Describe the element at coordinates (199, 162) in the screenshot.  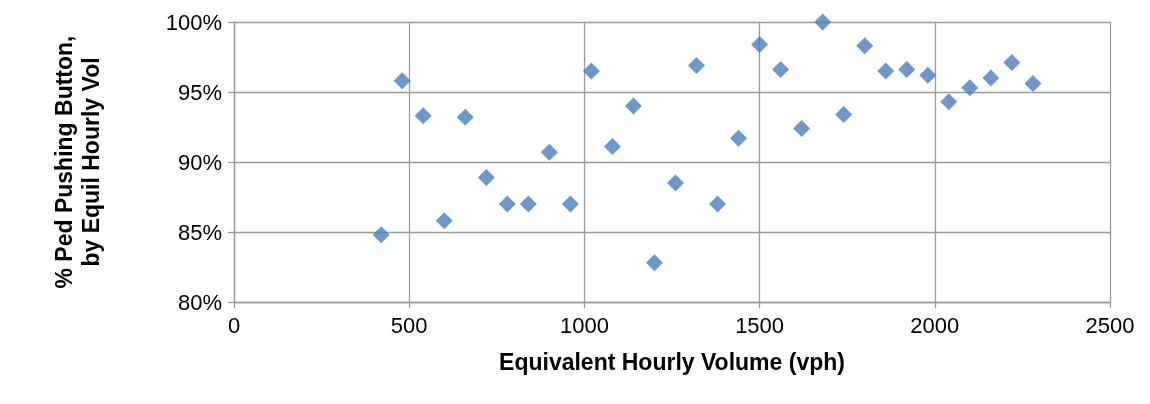
I see `y-tick-label: 90%` at that location.